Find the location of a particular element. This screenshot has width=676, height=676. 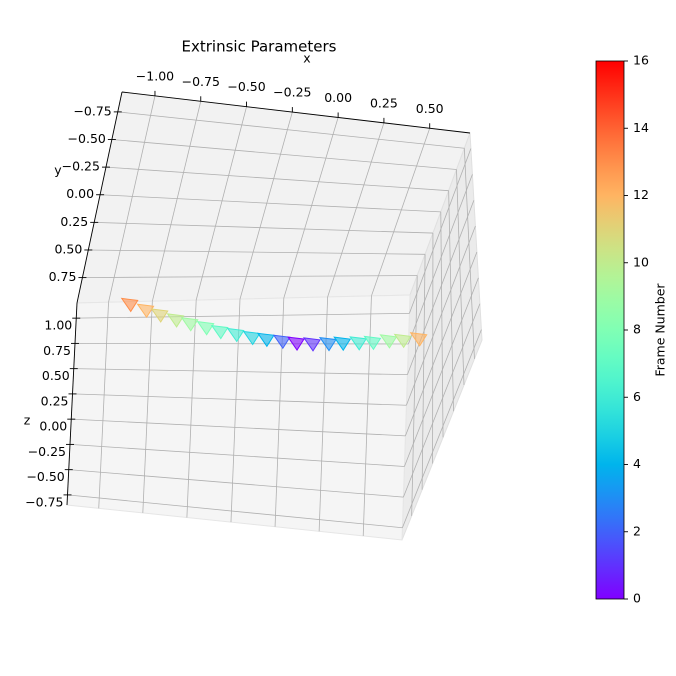

z-tick-label: 0.00 is located at coordinates (53, 426).